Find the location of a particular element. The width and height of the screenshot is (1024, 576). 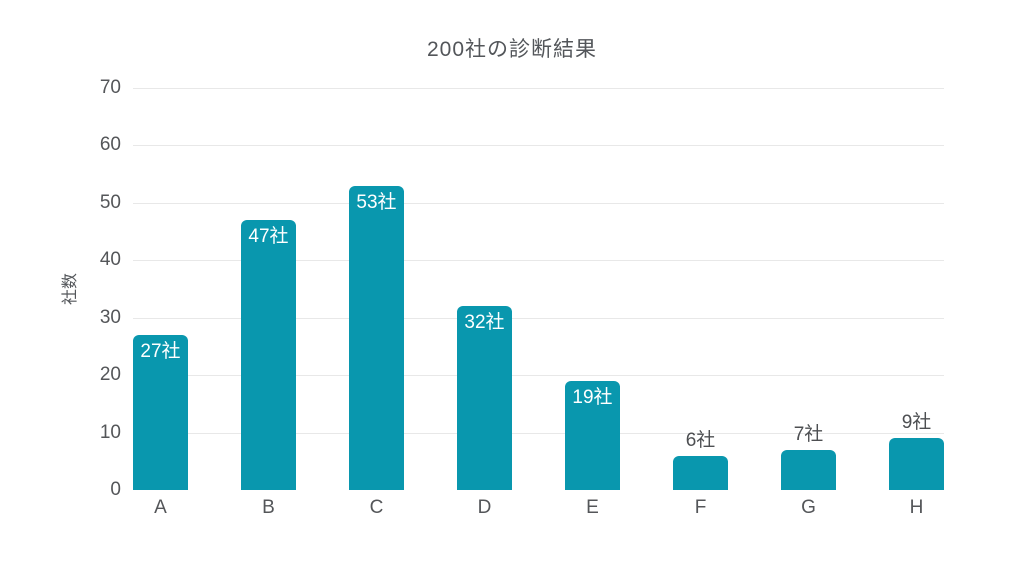

bar-value-label-E: 19社 is located at coordinates (592, 397).